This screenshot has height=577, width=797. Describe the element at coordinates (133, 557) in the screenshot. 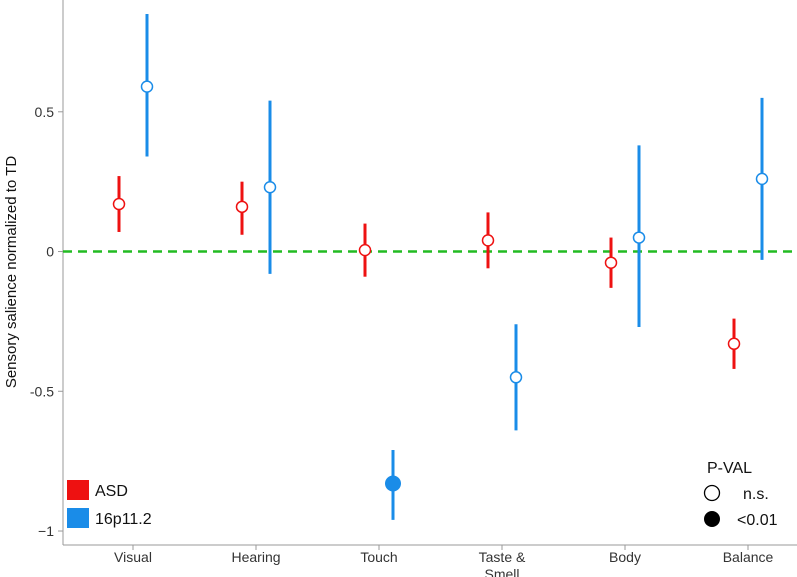

I see `x-tick-label: Visual` at that location.